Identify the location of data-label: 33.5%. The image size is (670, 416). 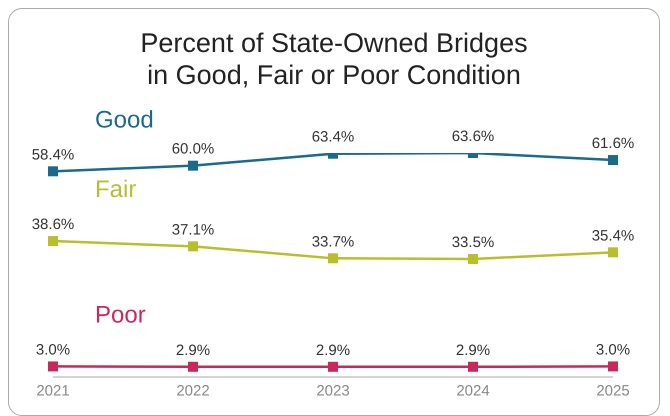
(473, 243).